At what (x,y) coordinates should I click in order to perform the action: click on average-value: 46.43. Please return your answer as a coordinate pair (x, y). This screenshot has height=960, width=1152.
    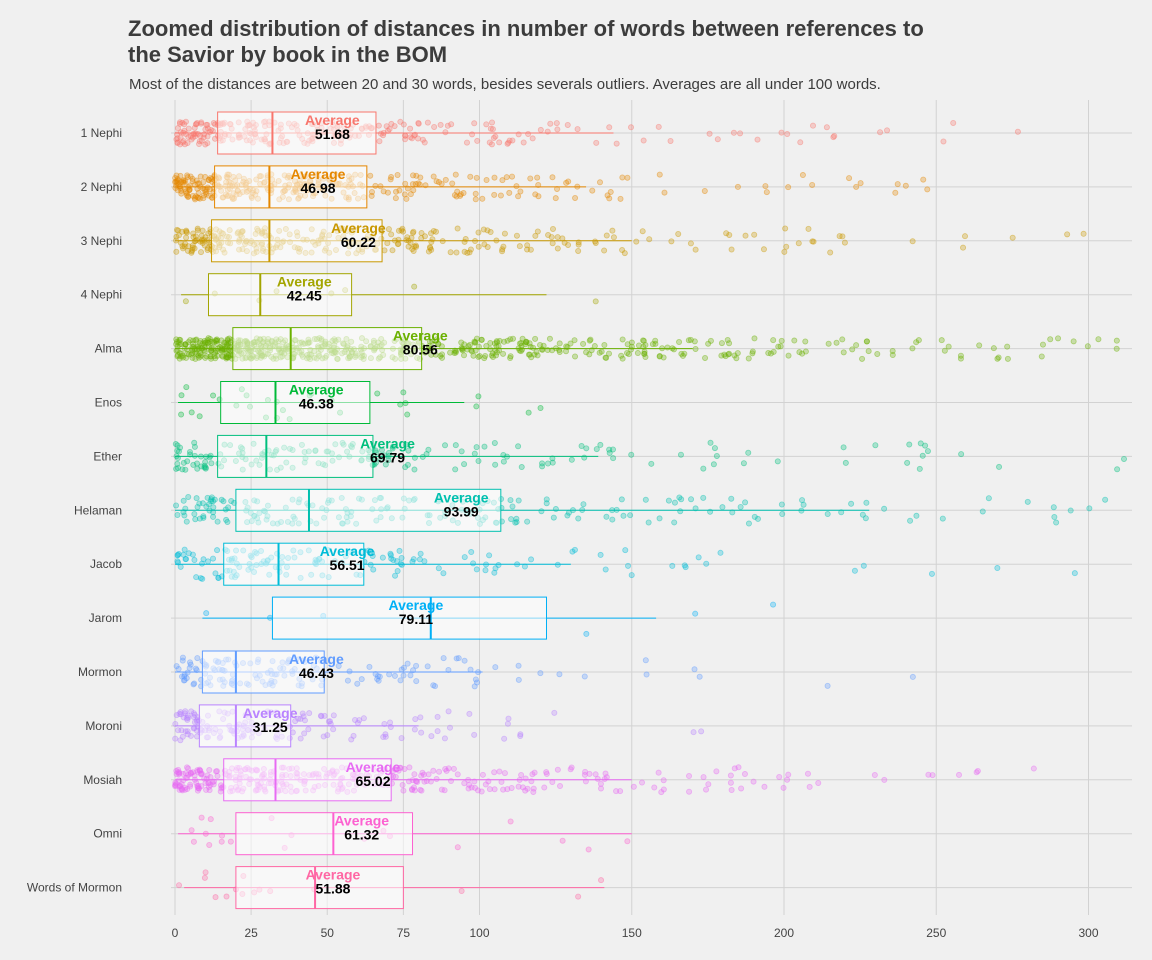
    Looking at the image, I should click on (316, 673).